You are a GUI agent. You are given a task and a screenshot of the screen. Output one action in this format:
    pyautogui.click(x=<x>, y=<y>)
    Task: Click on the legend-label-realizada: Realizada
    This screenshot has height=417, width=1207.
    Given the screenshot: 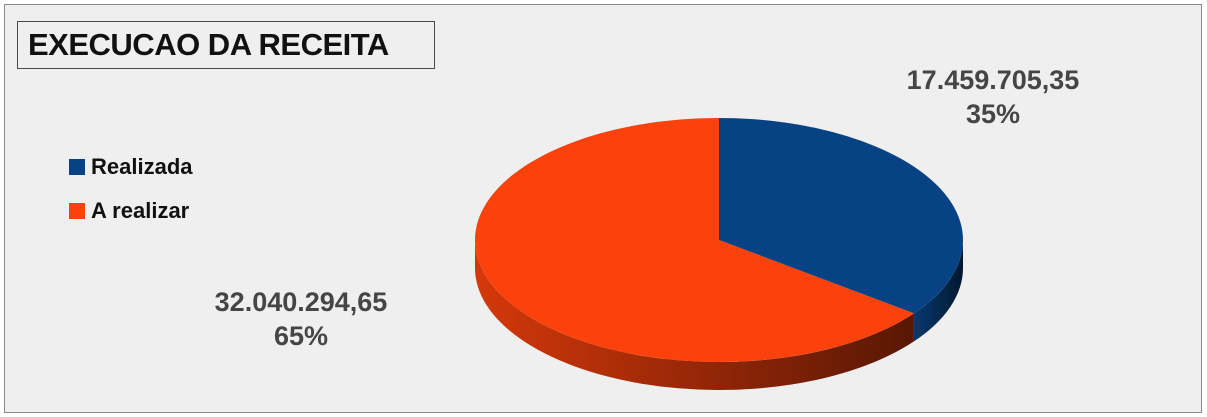 What is the action you would take?
    pyautogui.click(x=142, y=166)
    